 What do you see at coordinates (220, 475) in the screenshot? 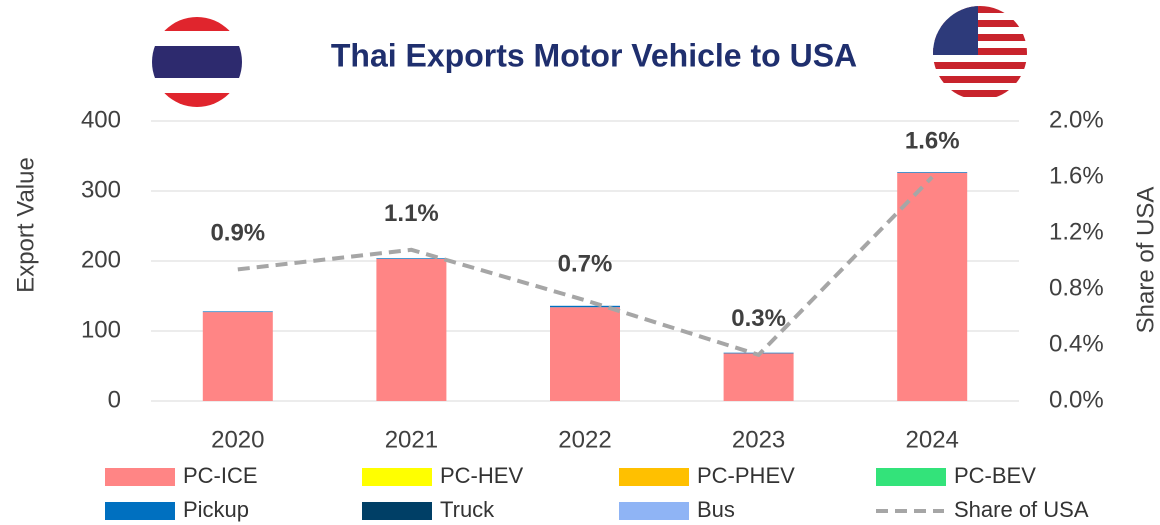
I see `legend-label: PC-ICE` at bounding box center [220, 475].